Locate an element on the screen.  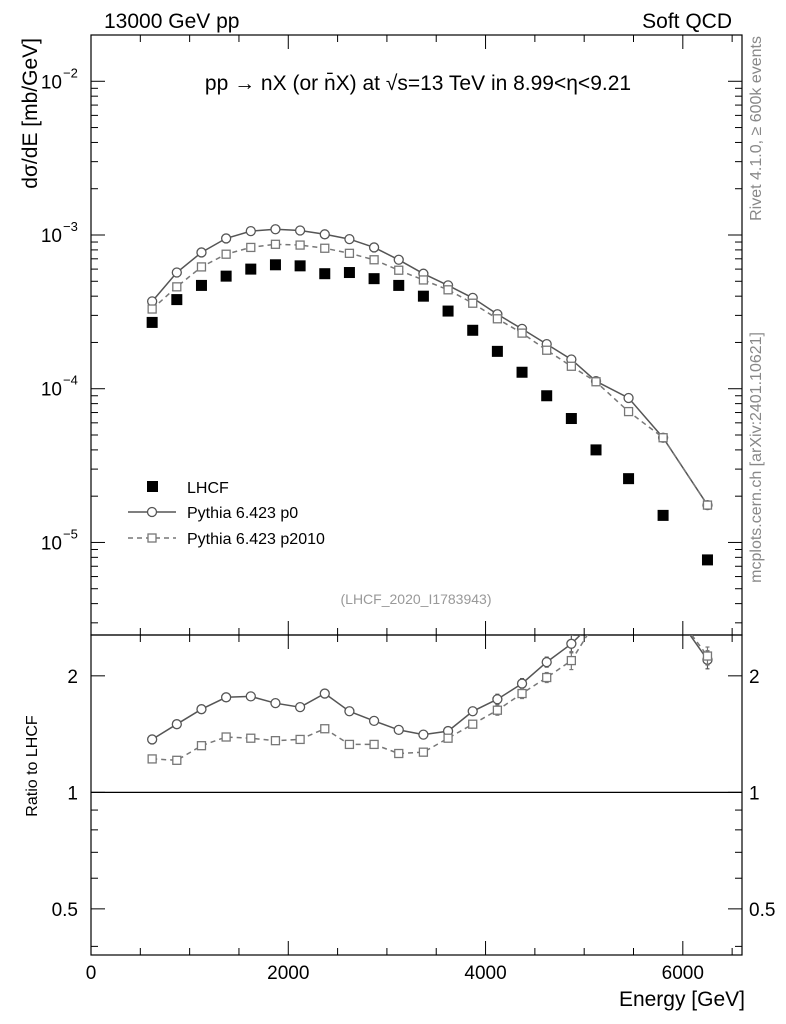
x-tick-label: 6000 is located at coordinates (683, 973).